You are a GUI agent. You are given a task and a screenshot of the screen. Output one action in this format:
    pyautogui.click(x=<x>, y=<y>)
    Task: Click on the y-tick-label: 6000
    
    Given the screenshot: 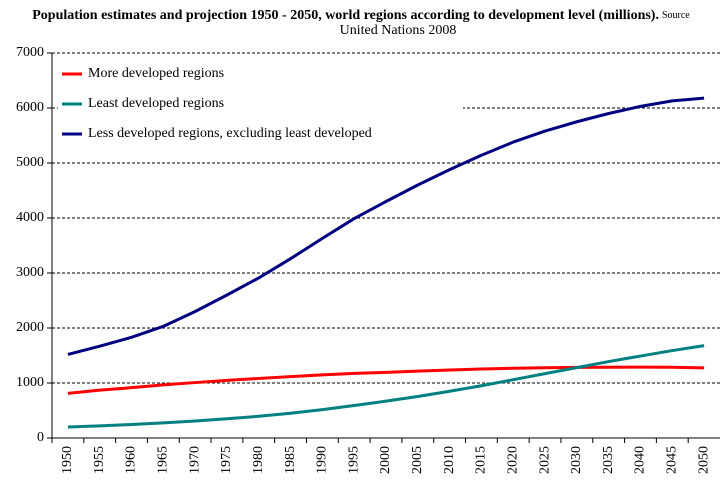 What is the action you would take?
    pyautogui.click(x=30, y=107)
    